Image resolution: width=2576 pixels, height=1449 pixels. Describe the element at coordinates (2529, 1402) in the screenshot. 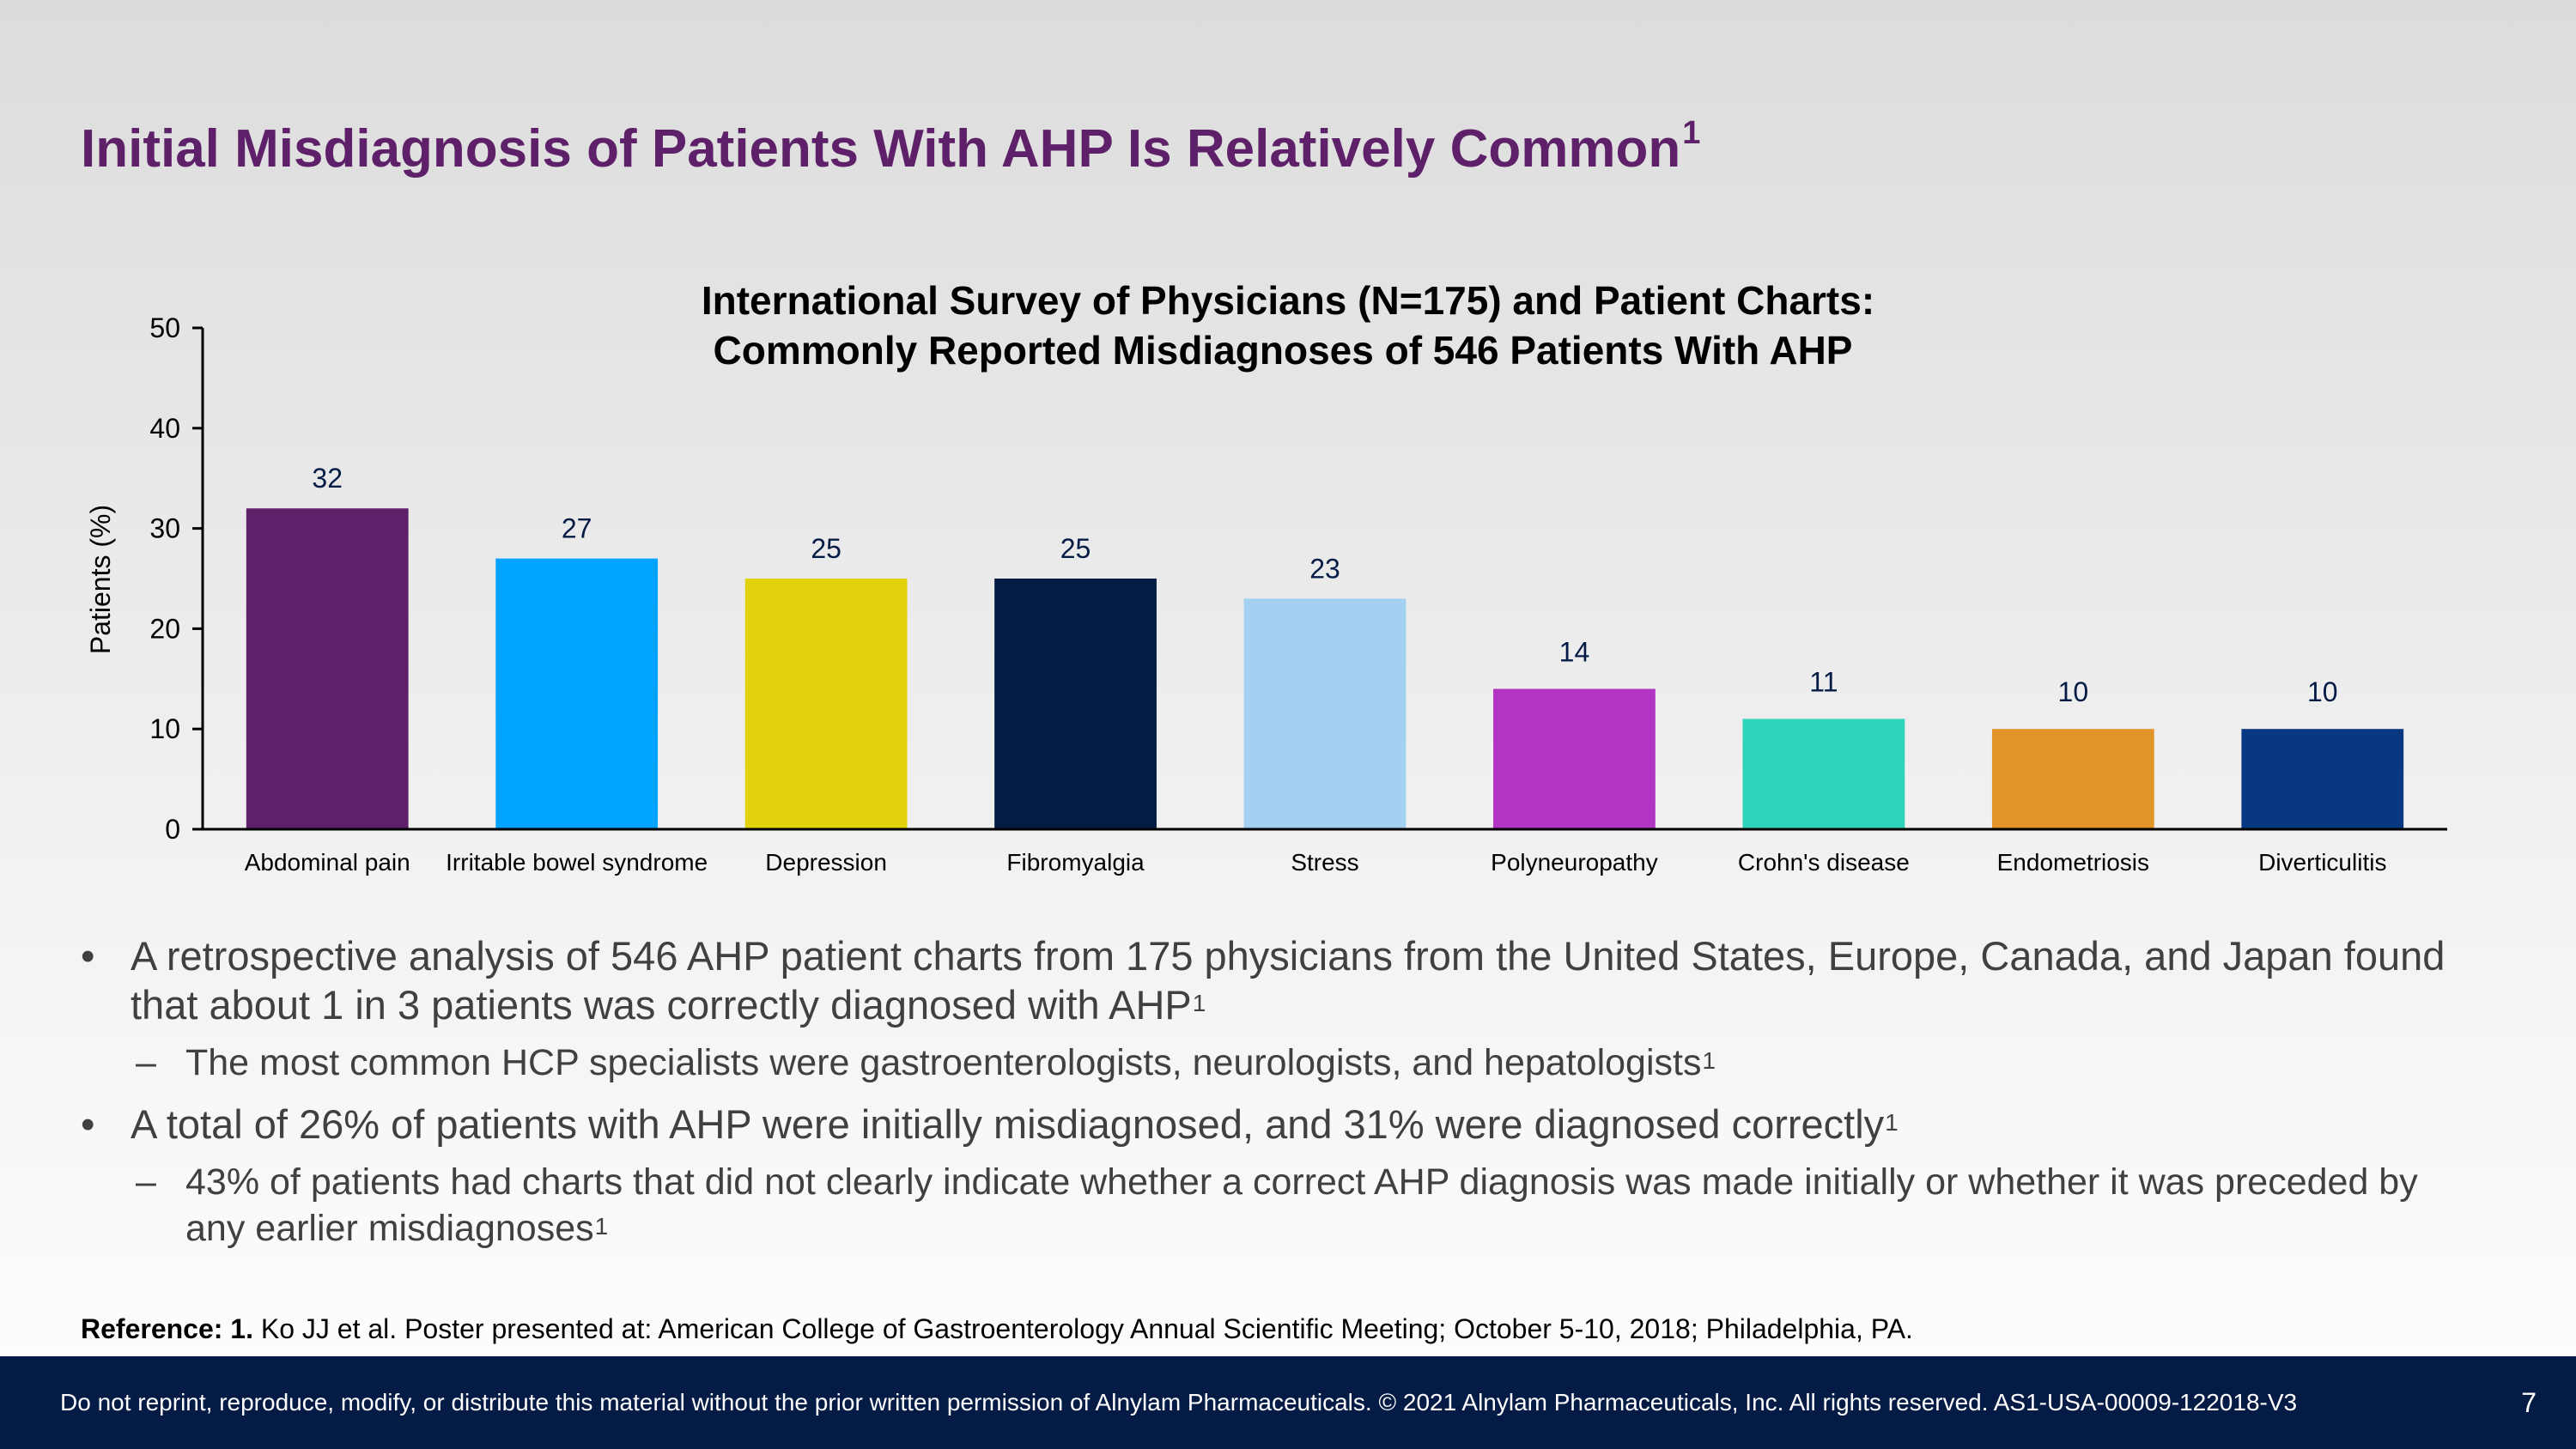

I see `page-number: 7` at that location.